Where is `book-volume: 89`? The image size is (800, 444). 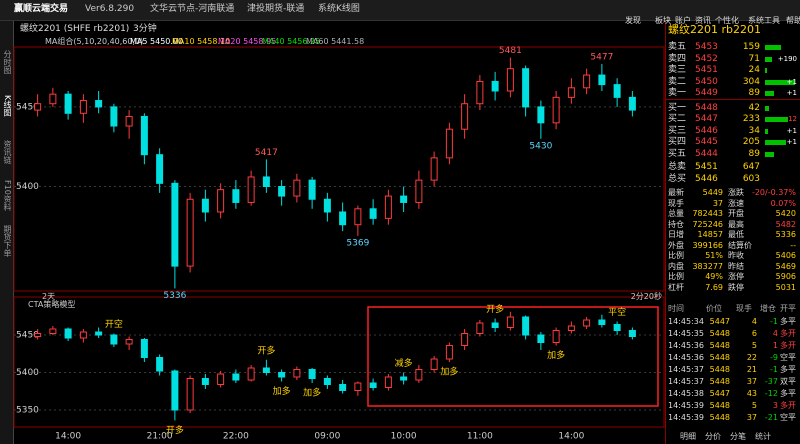 book-volume: 89 is located at coordinates (754, 153).